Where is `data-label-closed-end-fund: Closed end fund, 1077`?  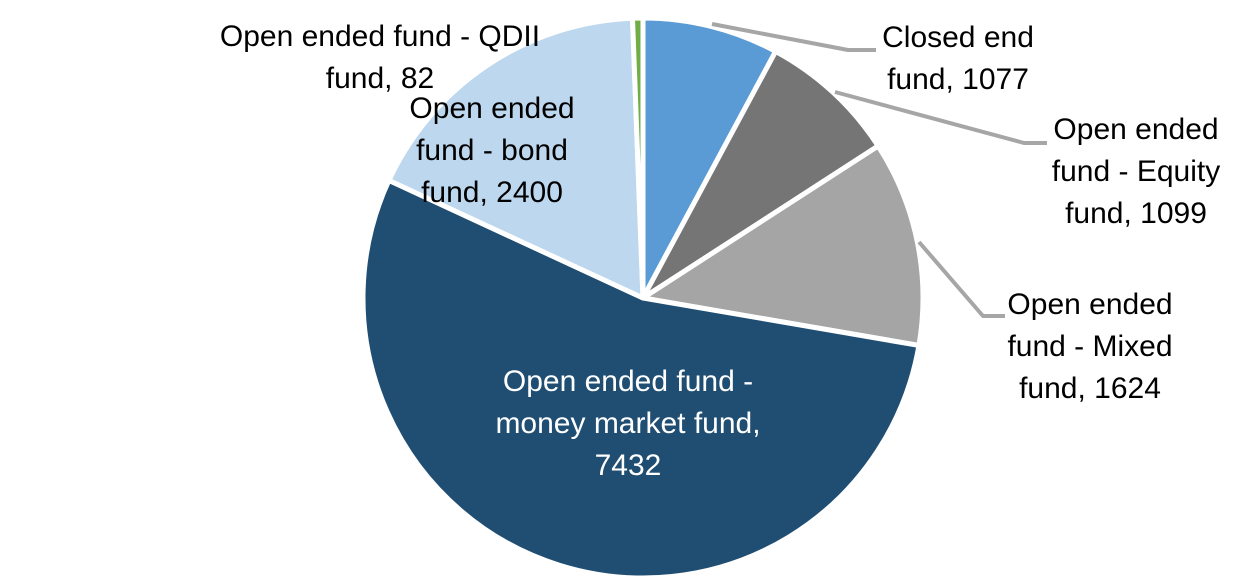
data-label-closed-end-fund: Closed end fund, 1077 is located at coordinates (958, 59).